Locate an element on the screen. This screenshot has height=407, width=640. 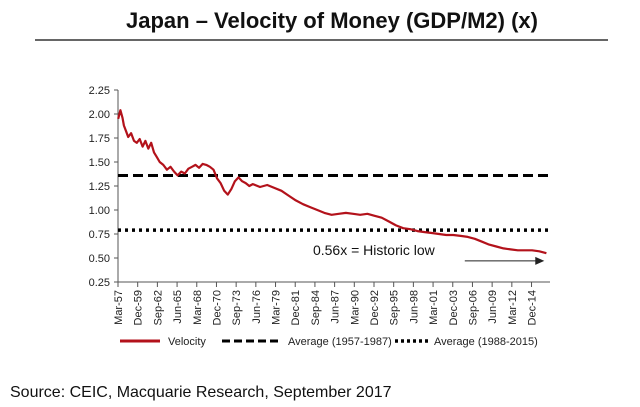
y-tick-label: 2.00 is located at coordinates (99, 115).